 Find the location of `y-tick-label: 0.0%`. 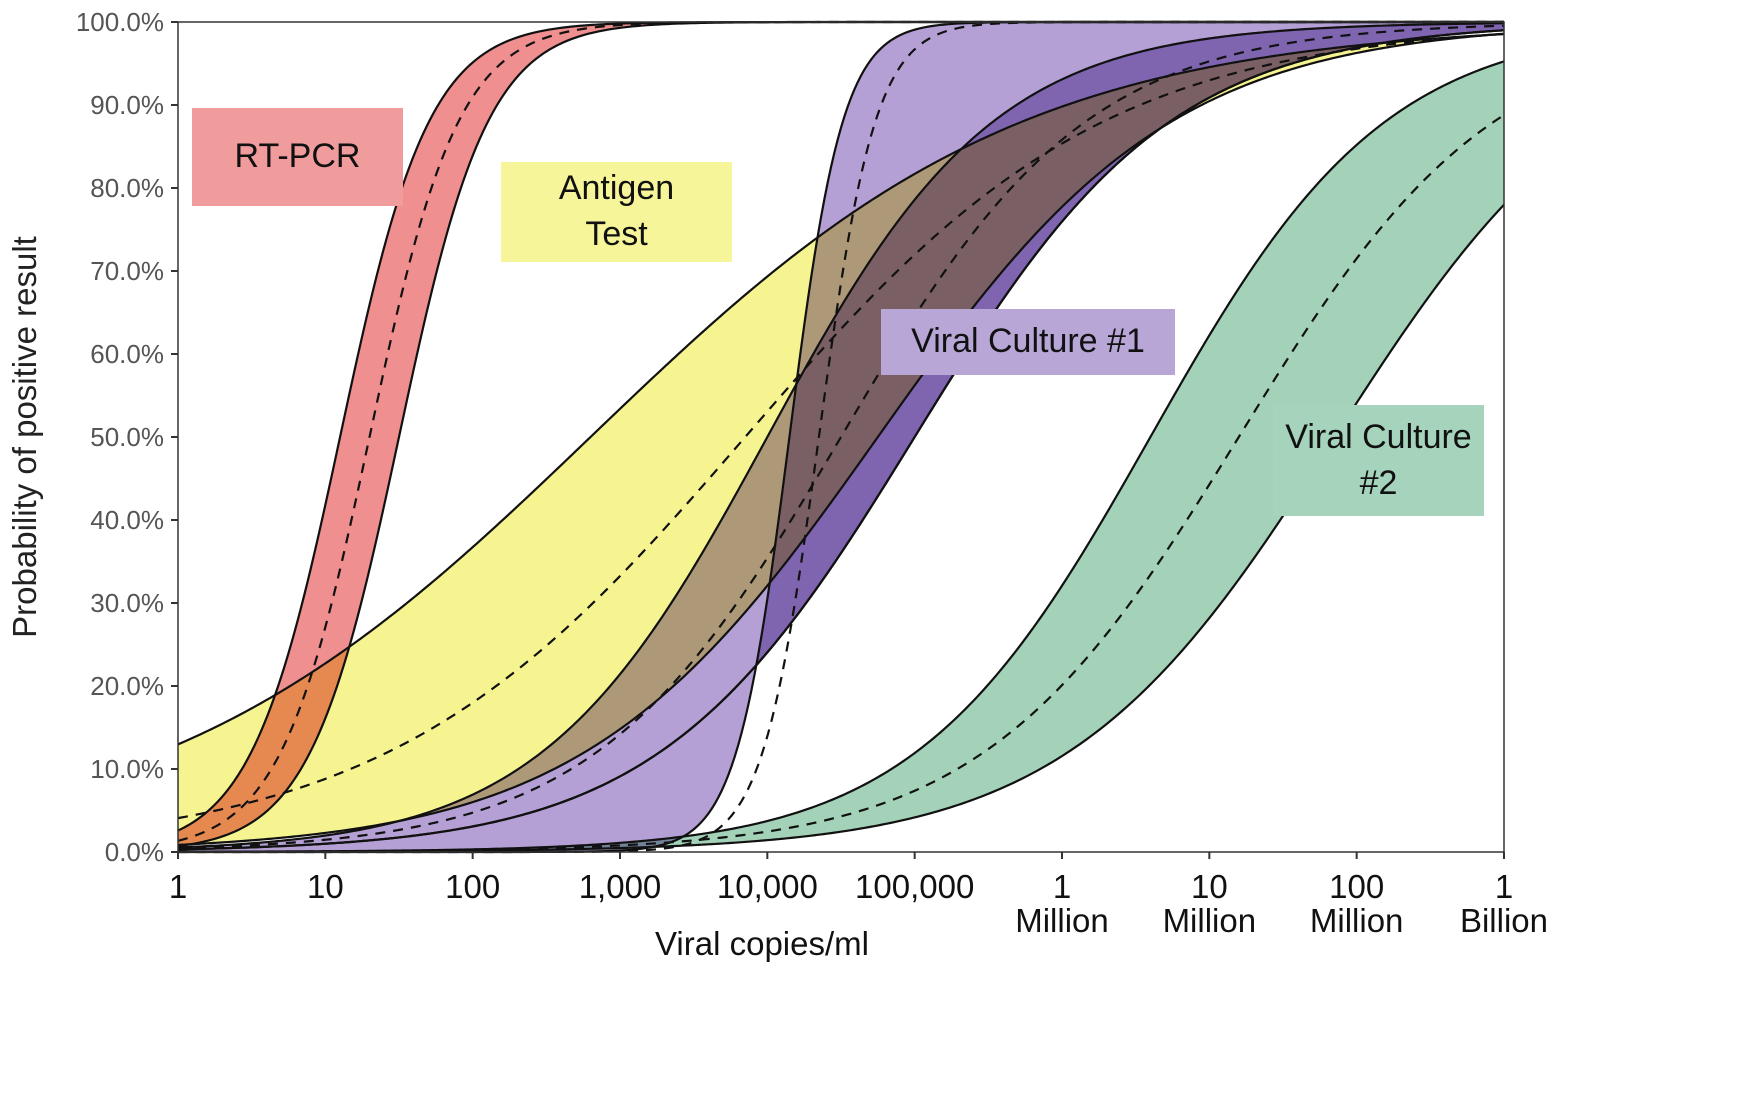

y-tick-label: 0.0% is located at coordinates (134, 852).